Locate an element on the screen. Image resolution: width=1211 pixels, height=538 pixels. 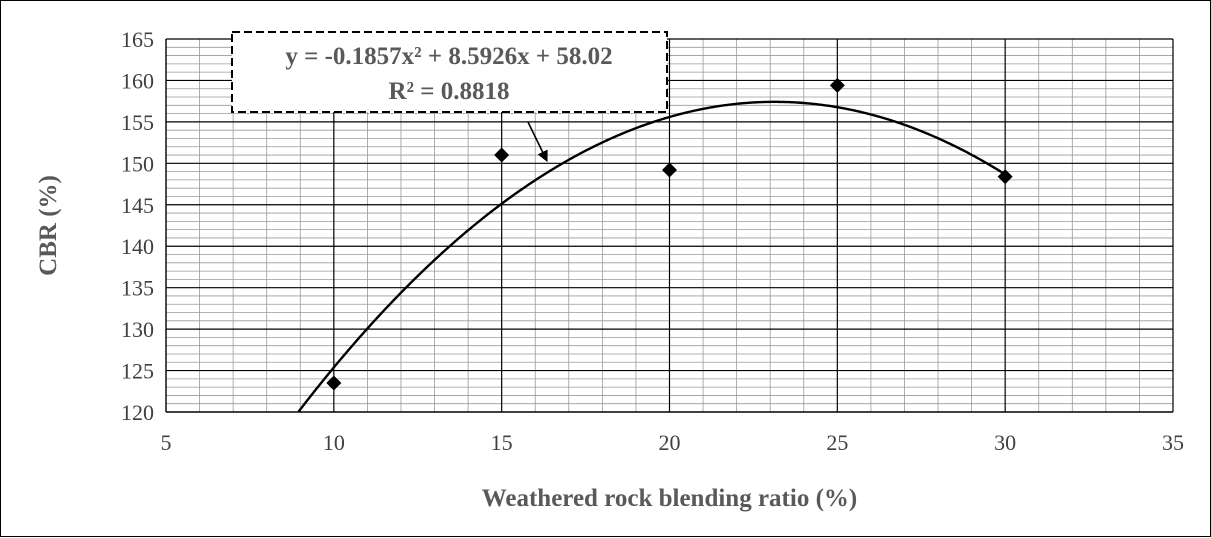
r-squared-label: R² = 0.8818 is located at coordinates (448, 91).